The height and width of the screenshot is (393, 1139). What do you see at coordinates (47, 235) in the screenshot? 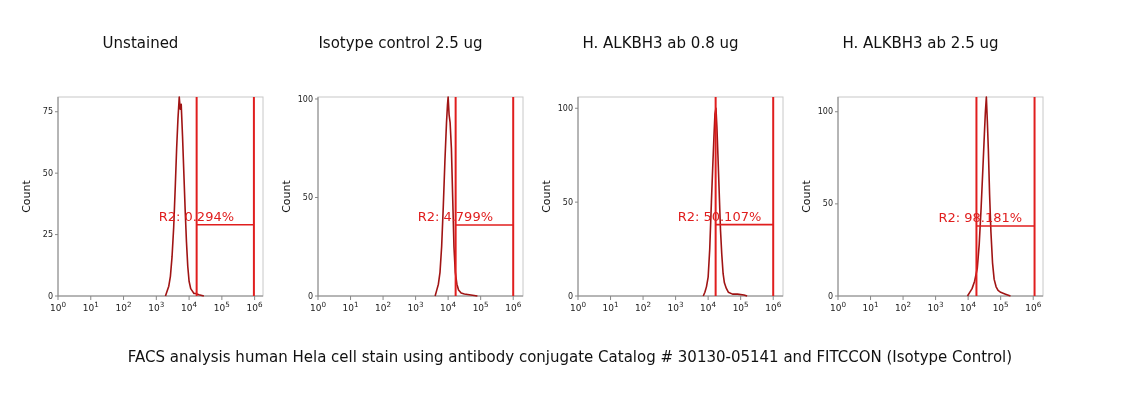
I see `y-tick-label: 25` at bounding box center [47, 235].